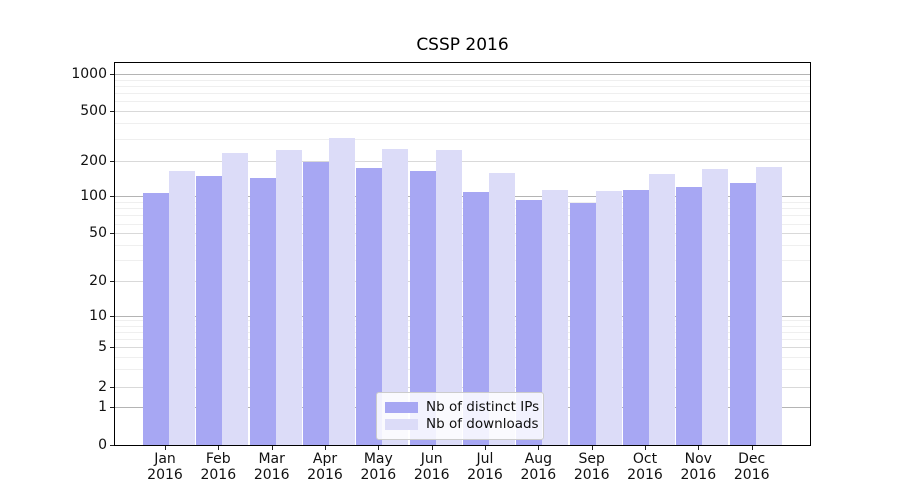  What do you see at coordinates (378, 459) in the screenshot?
I see `x-tick-month: May` at bounding box center [378, 459].